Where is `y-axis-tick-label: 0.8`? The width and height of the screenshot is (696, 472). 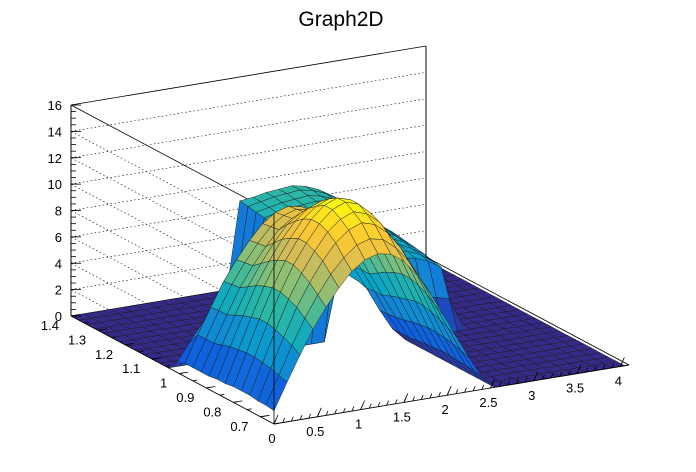
y-axis-tick-label: 0.8 is located at coordinates (212, 411).